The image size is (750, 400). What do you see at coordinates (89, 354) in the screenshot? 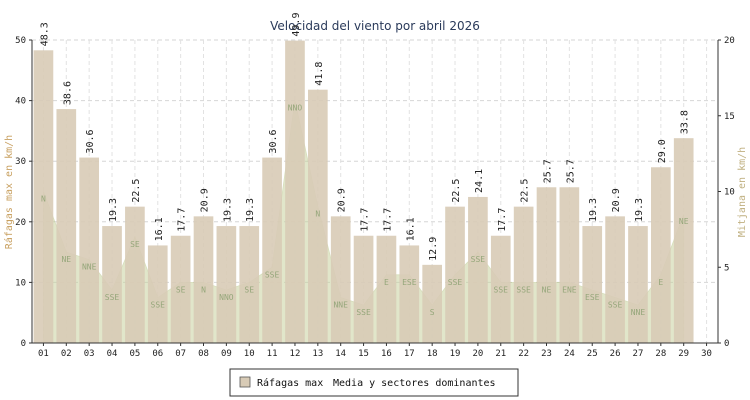
I see `x-tick-label: 03` at bounding box center [89, 354].